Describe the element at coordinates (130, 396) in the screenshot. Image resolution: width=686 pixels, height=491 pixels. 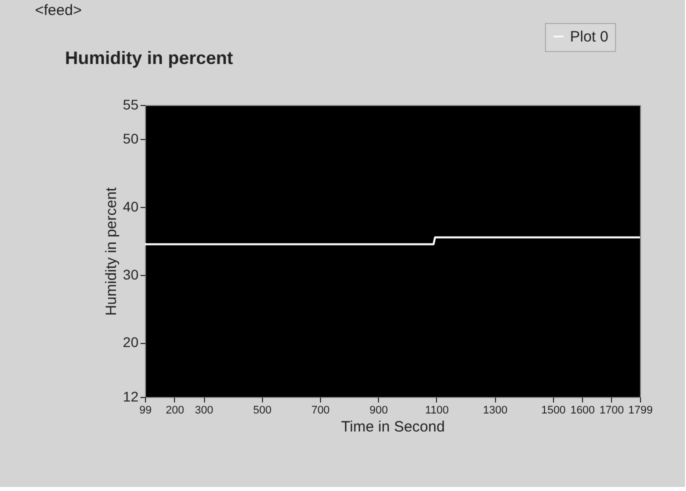
I see `y-tick-label: 12` at that location.